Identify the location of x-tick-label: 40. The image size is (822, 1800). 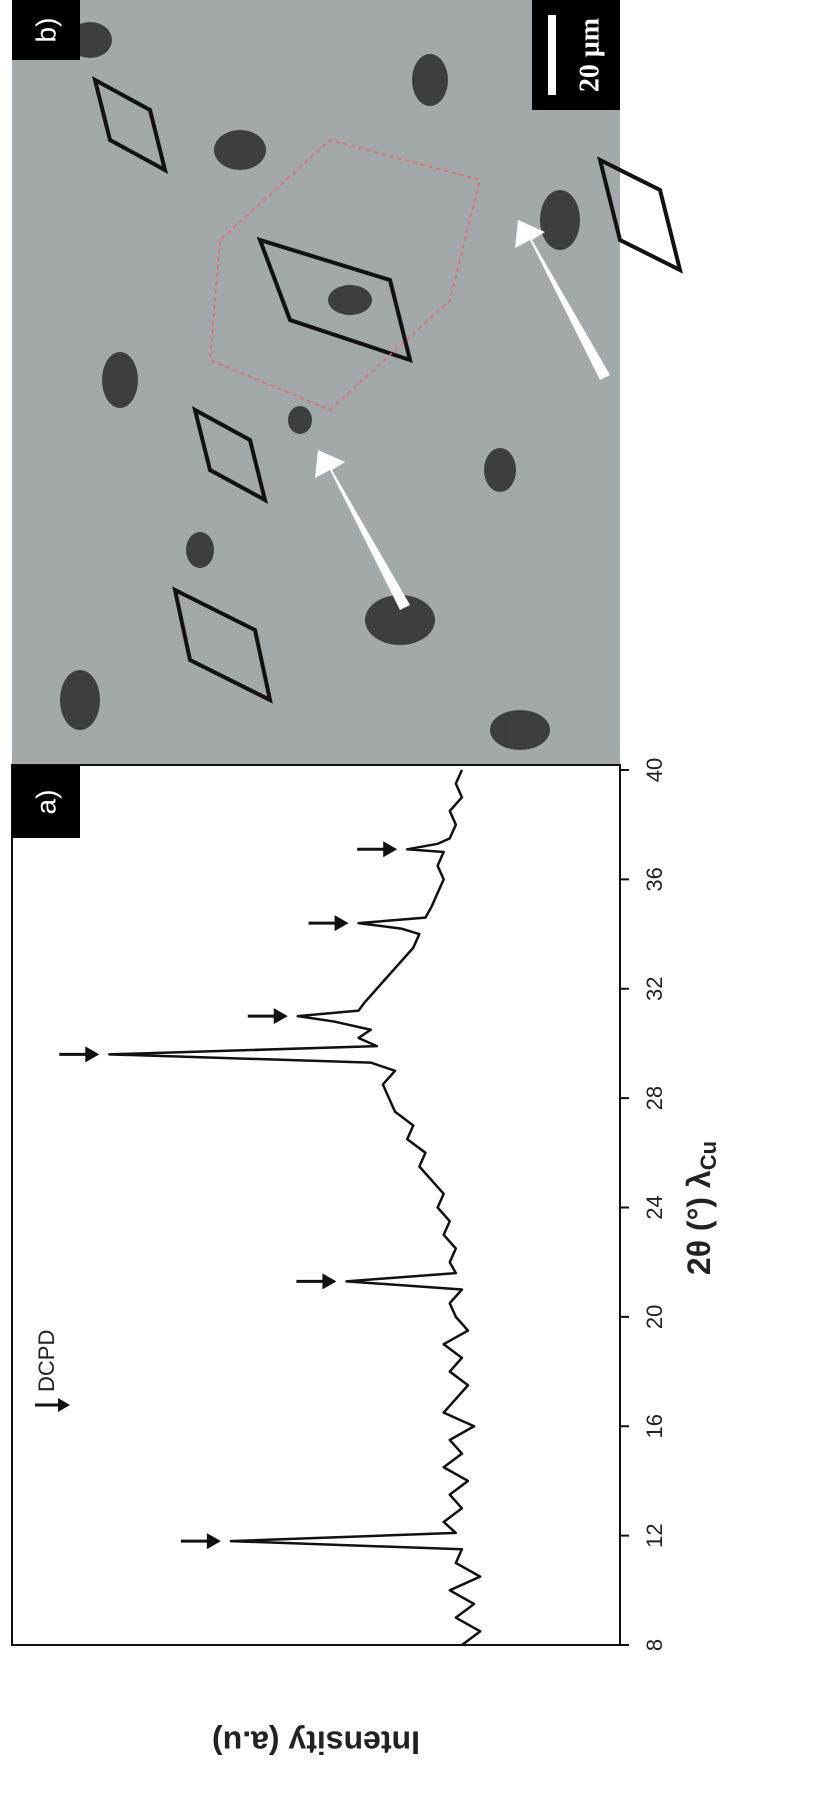
(654, 770).